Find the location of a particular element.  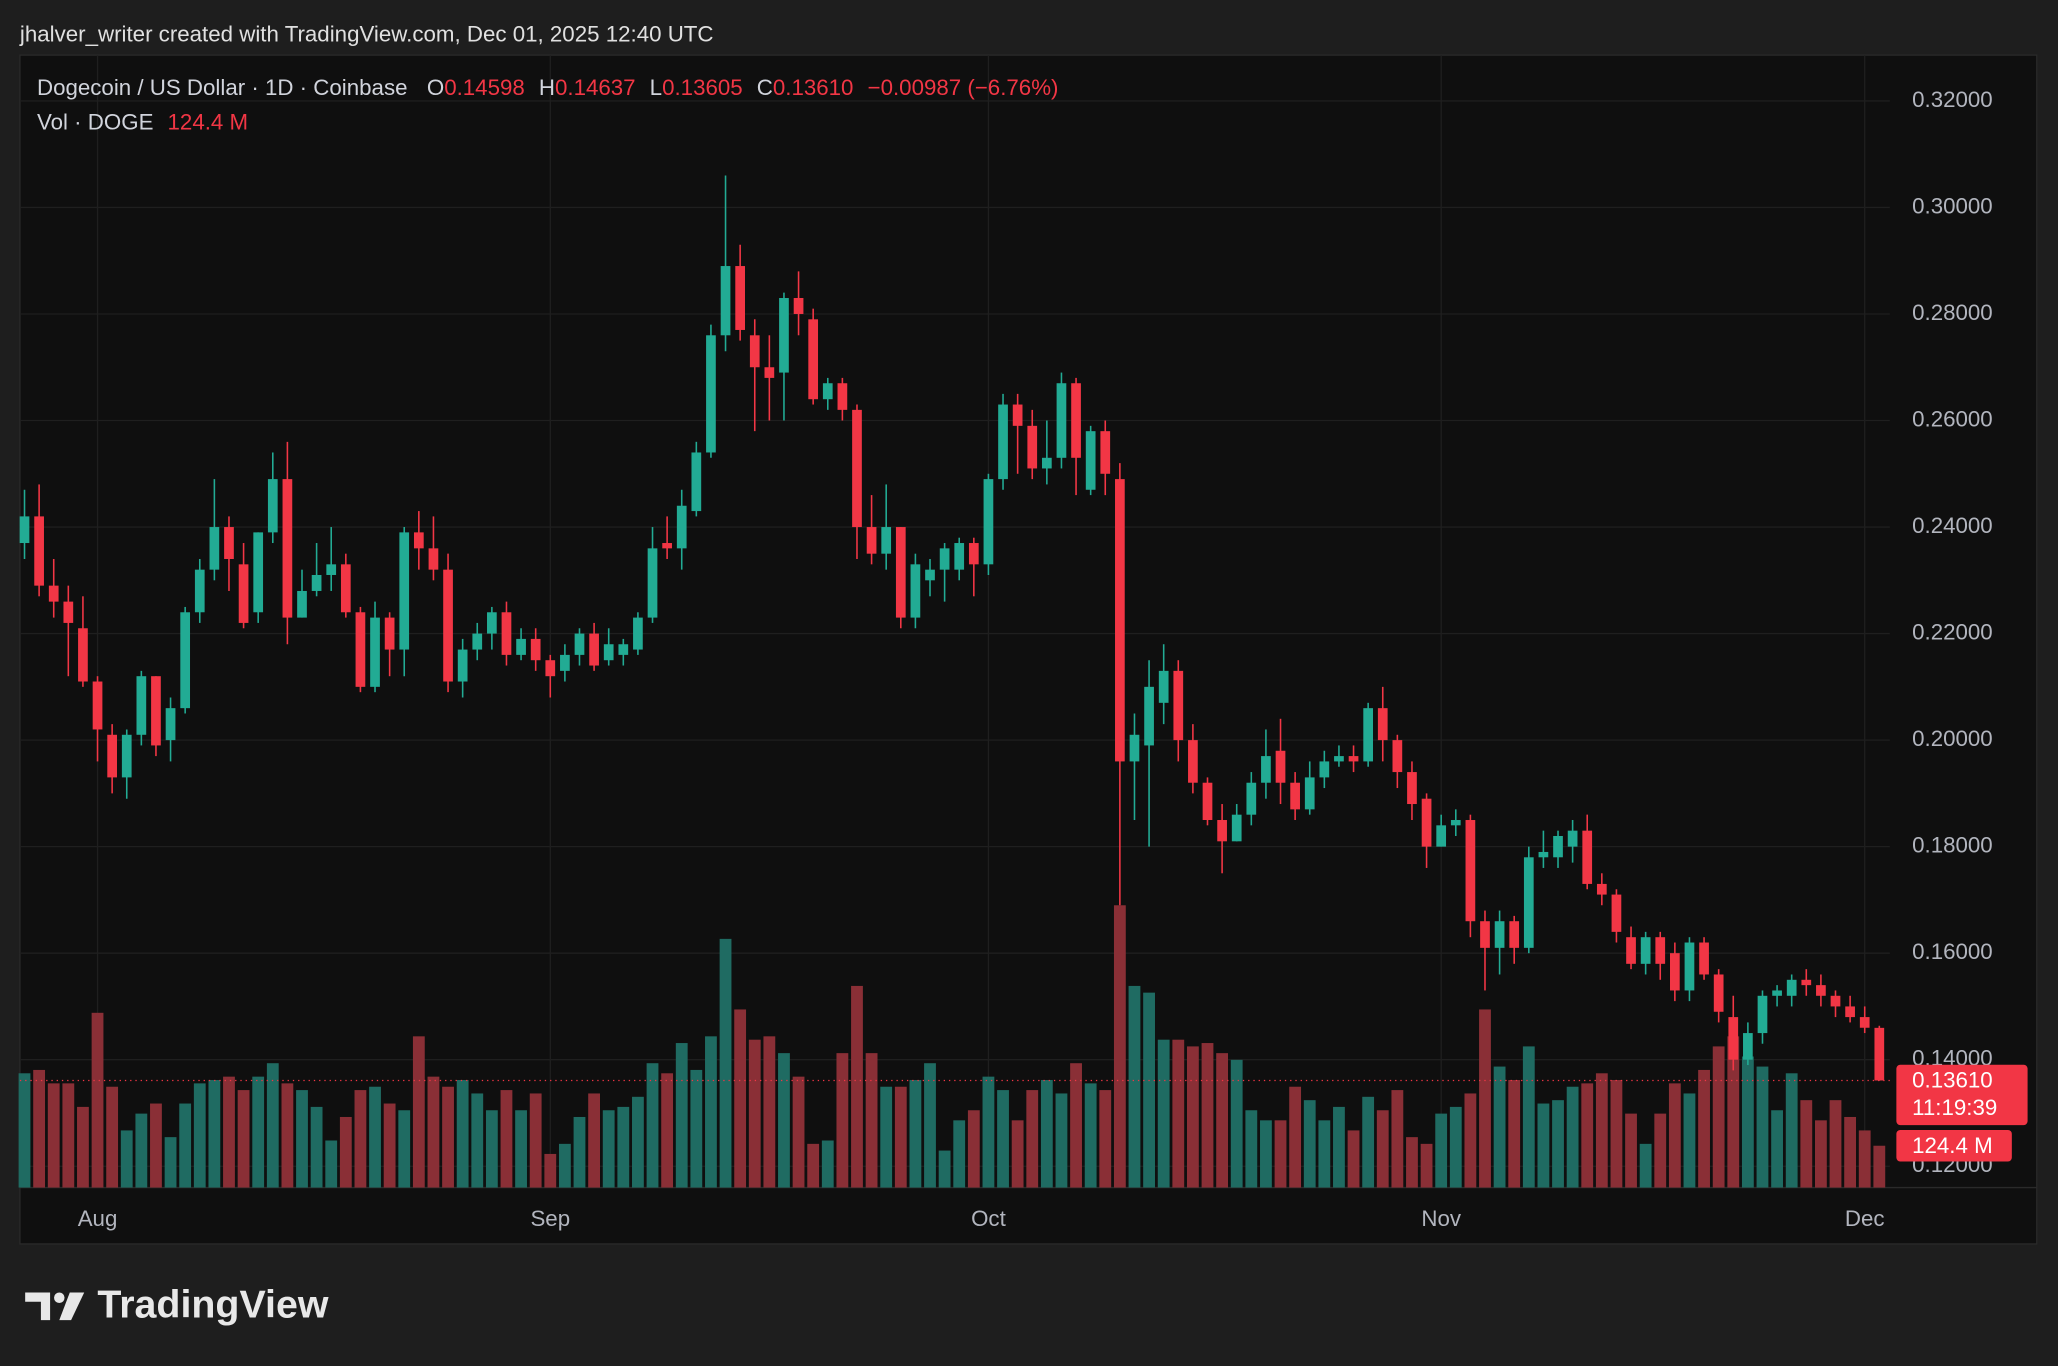

x-tick-label: Oct is located at coordinates (988, 1218).